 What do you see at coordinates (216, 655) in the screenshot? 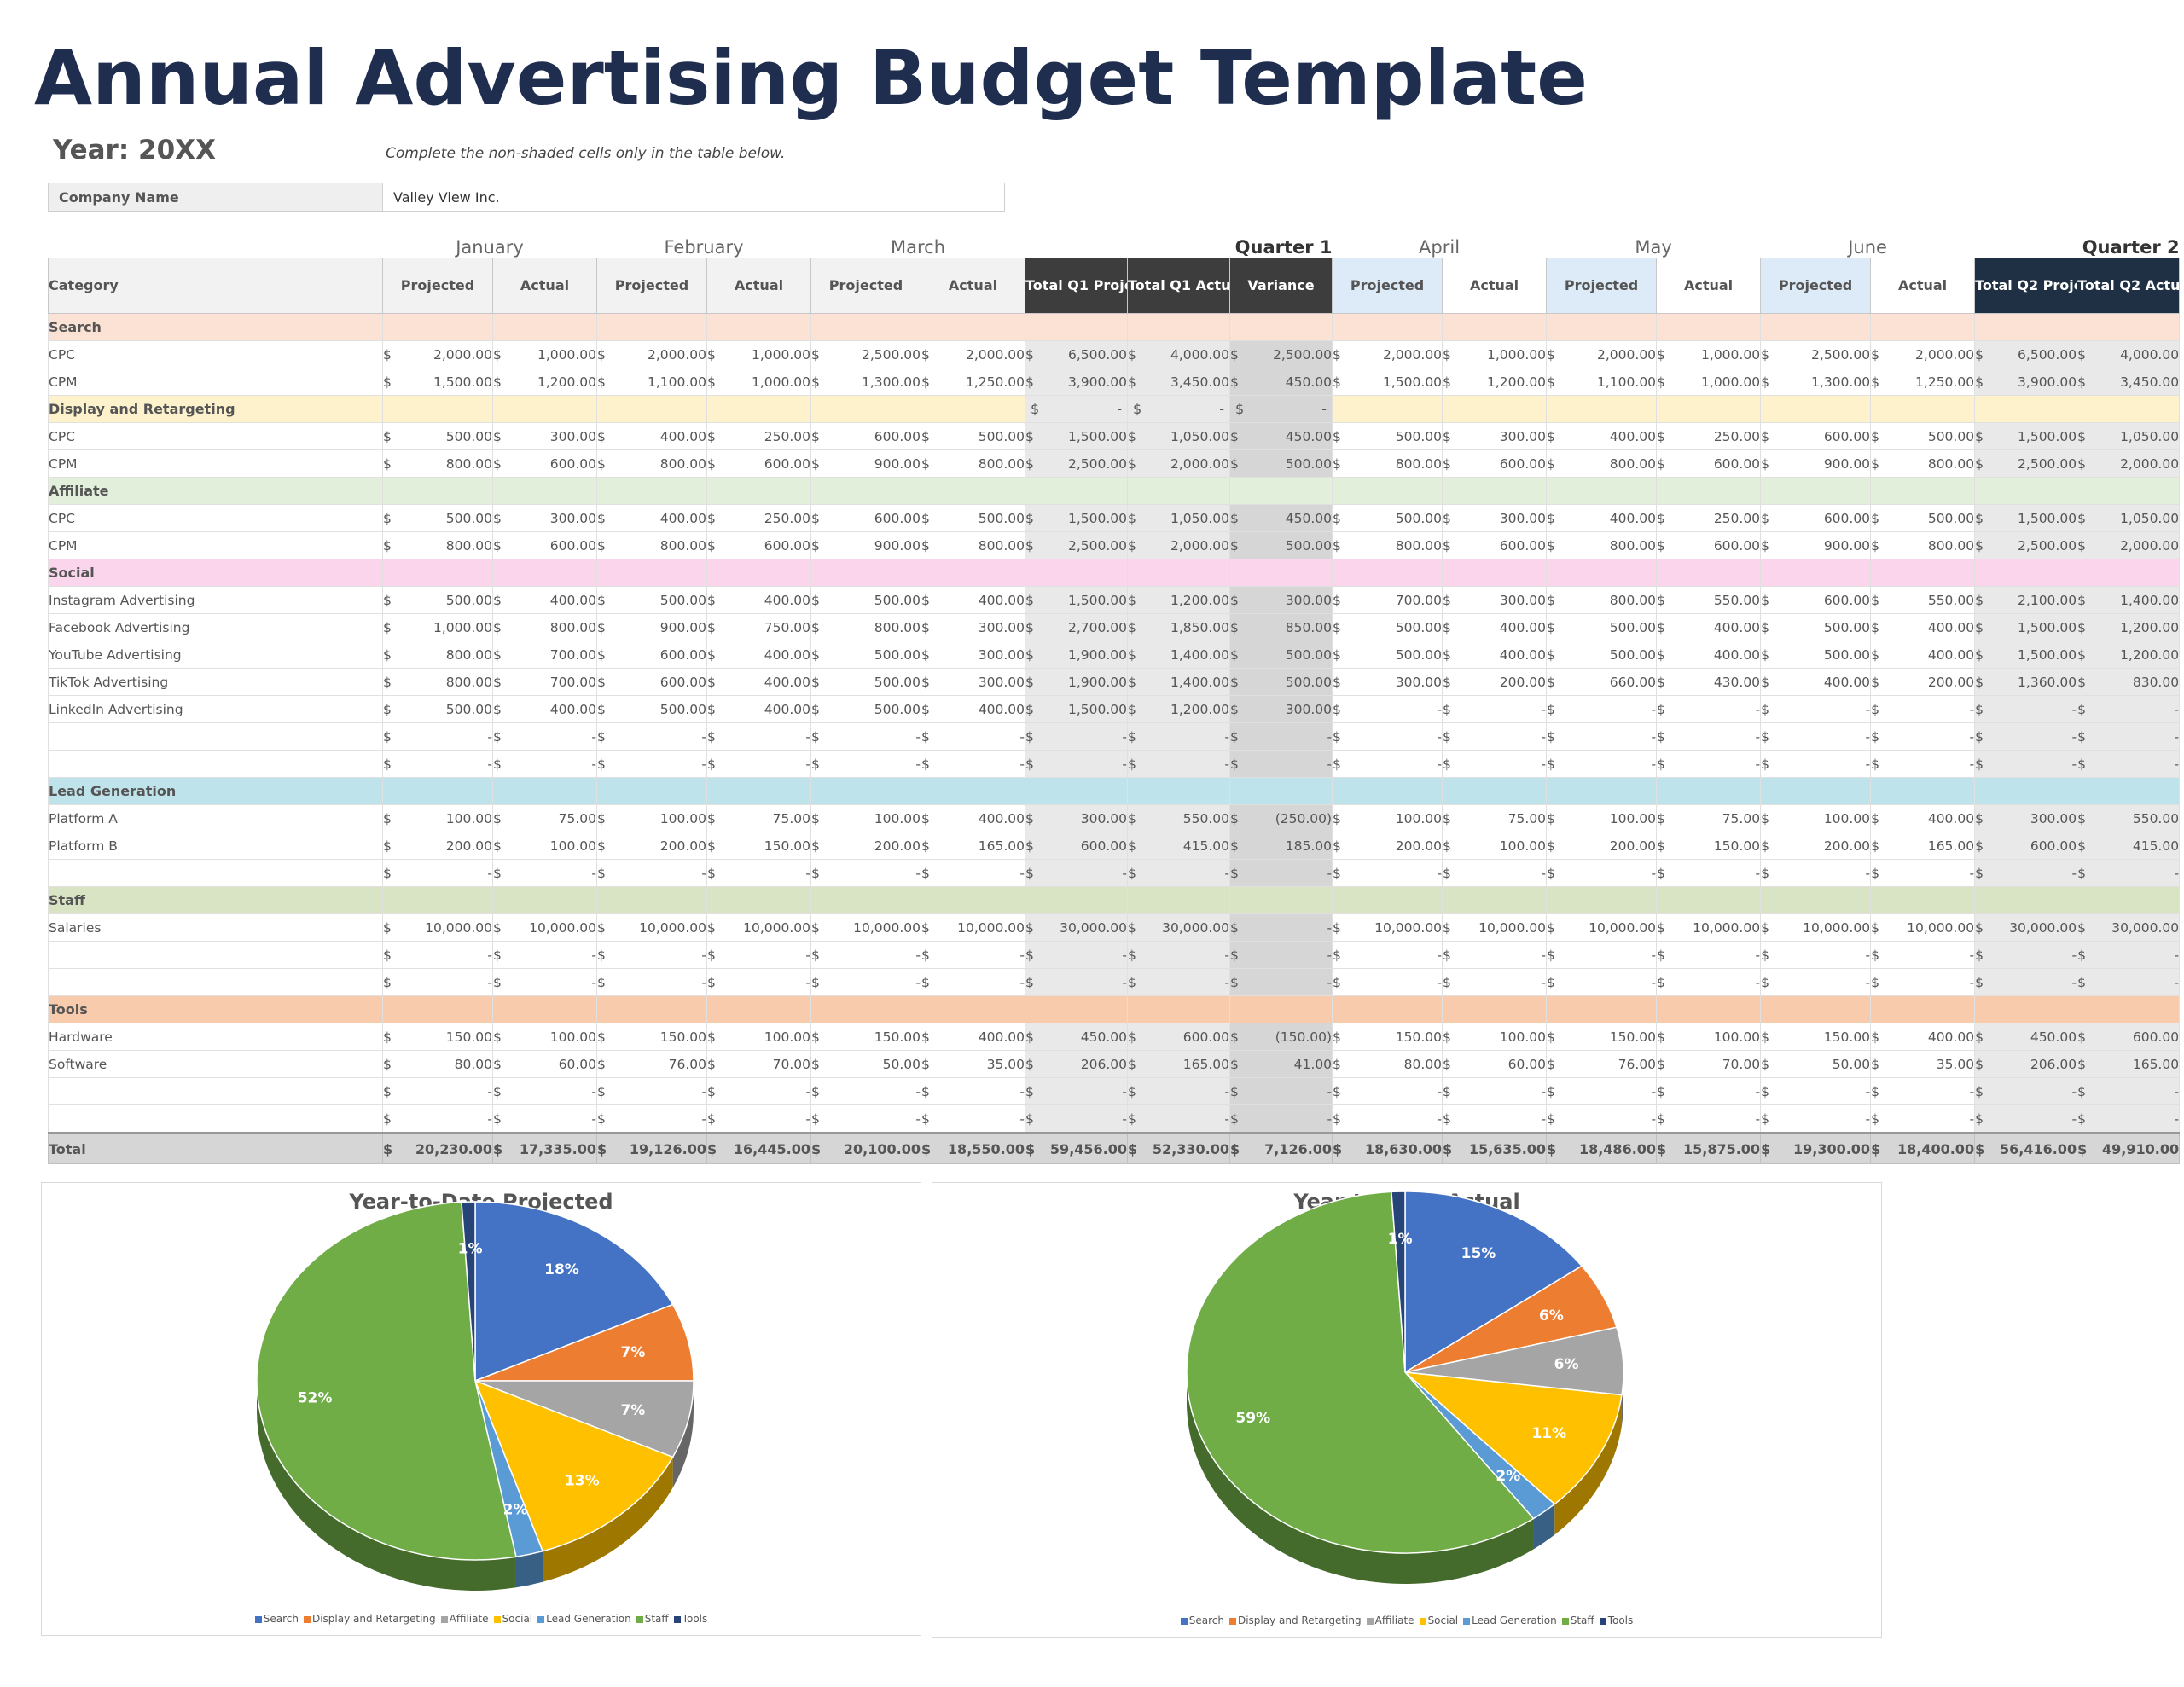
I see `row-label: YouTube Advertising` at bounding box center [216, 655].